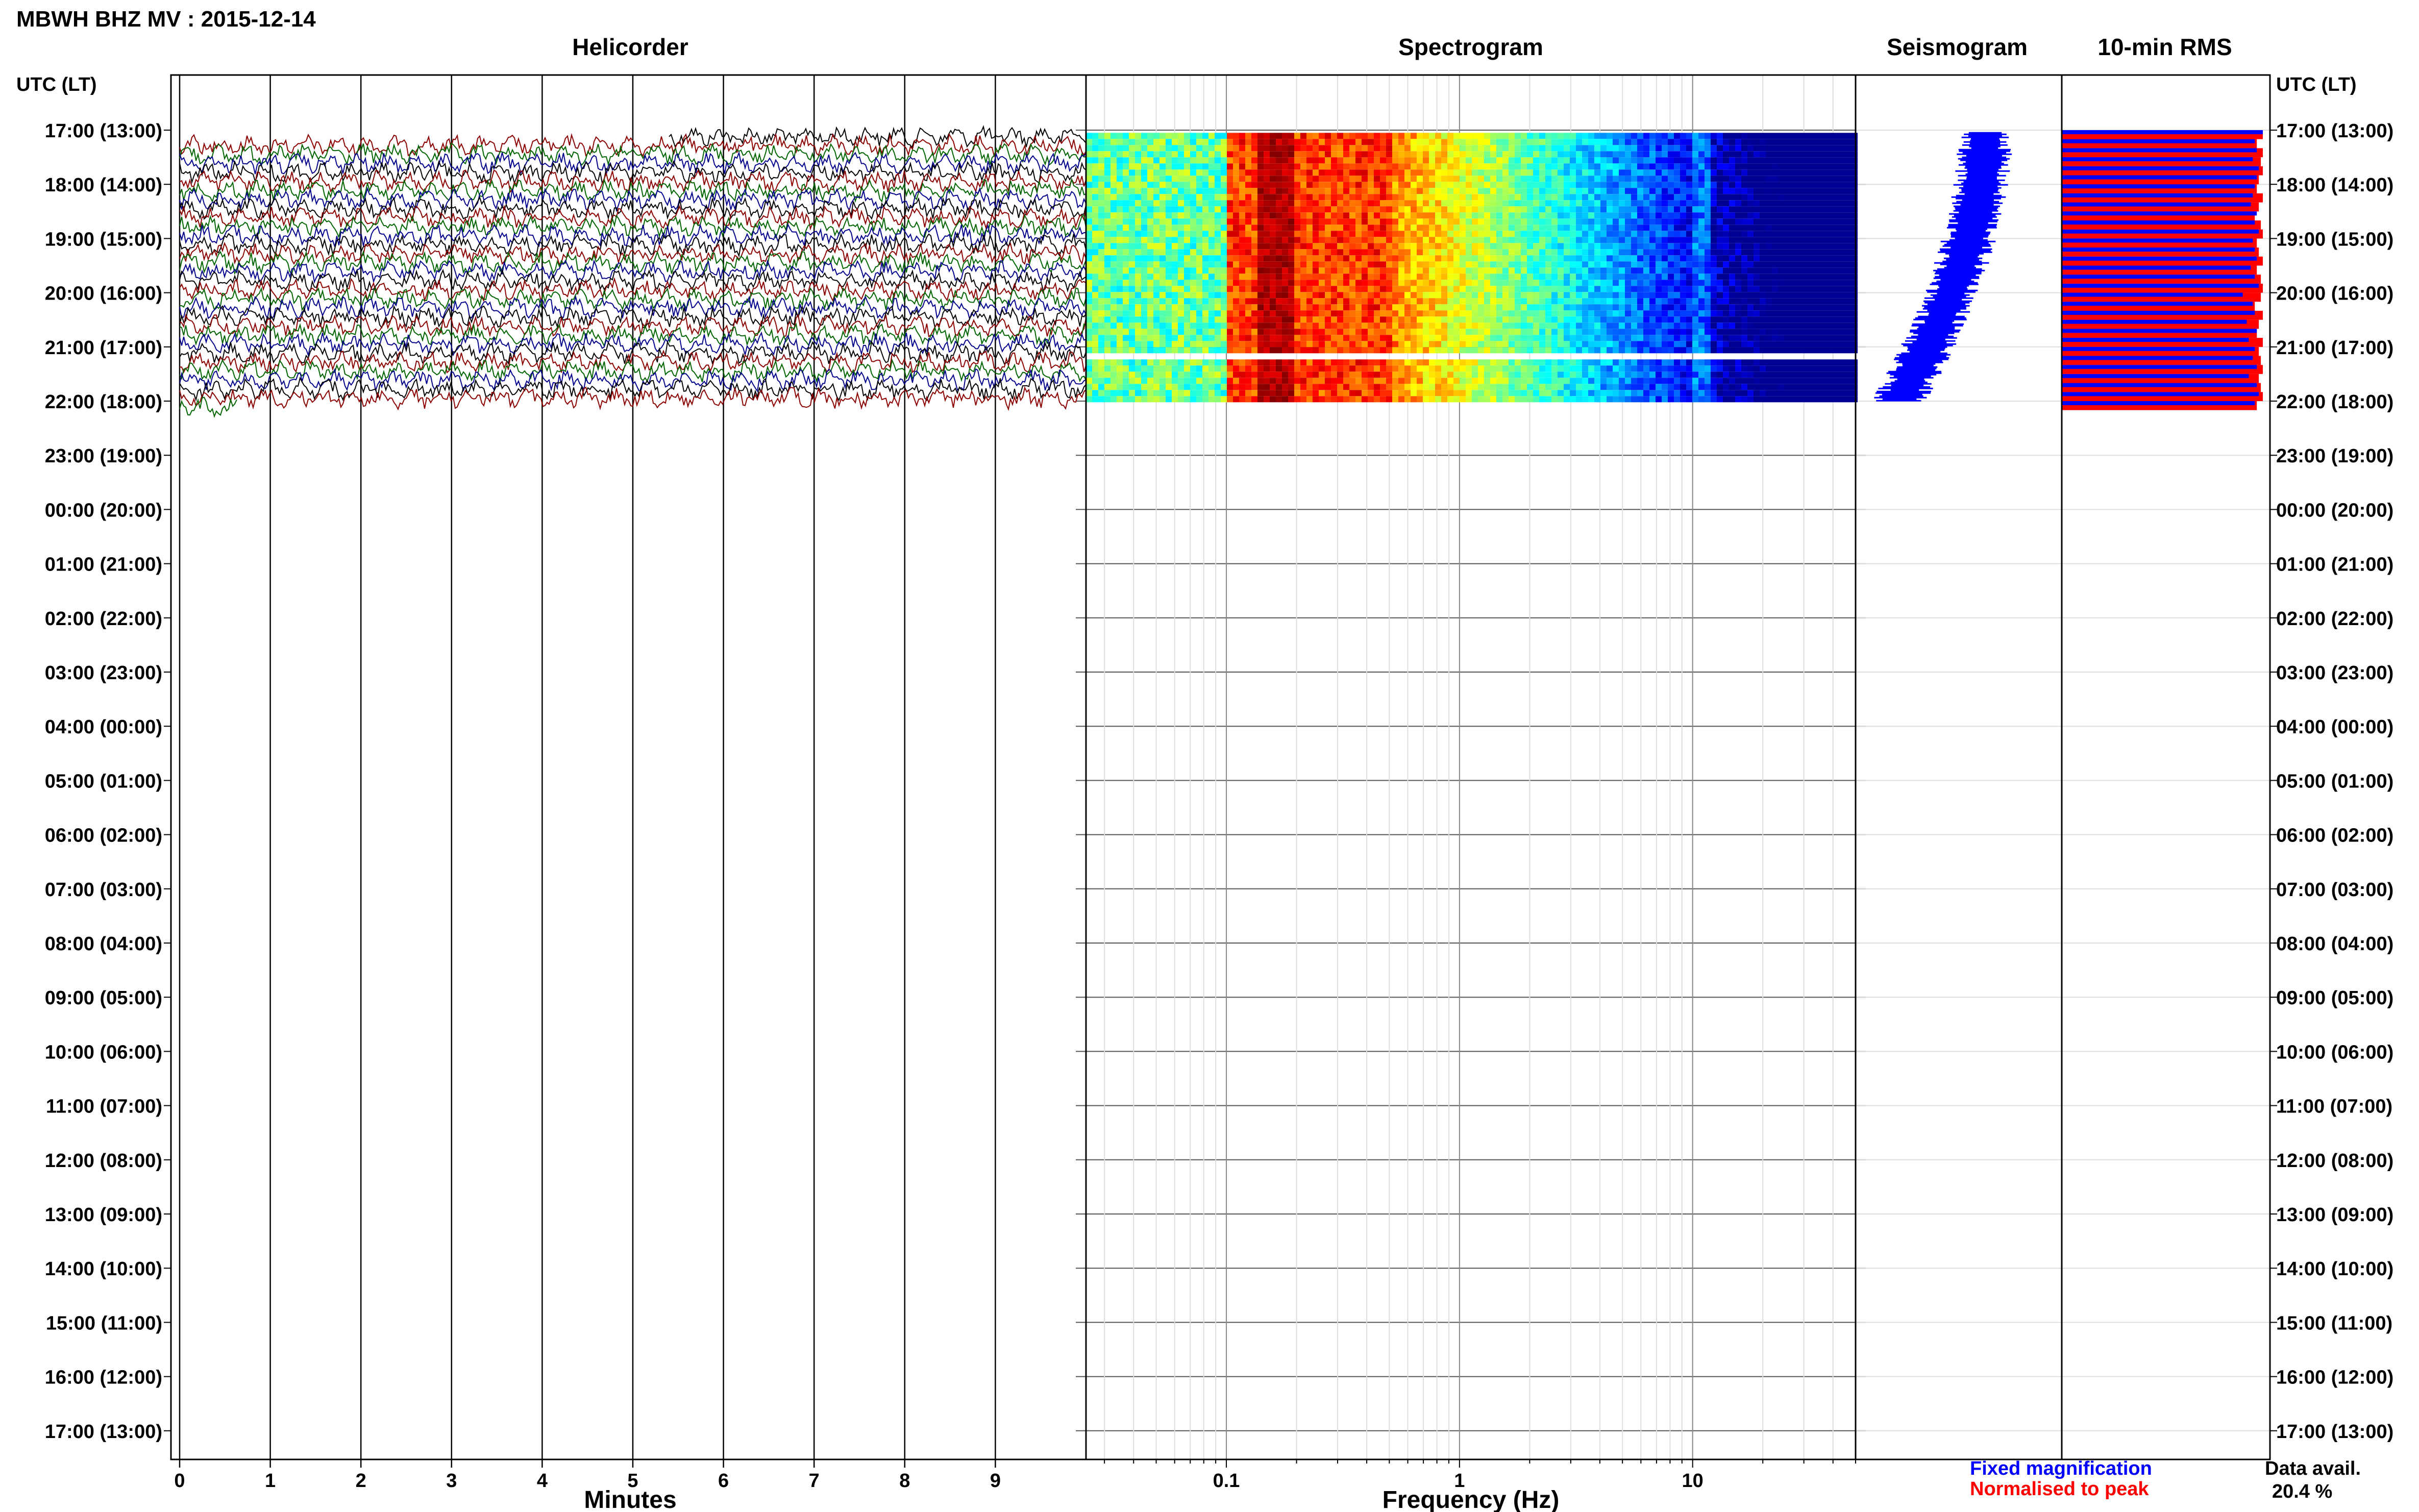  I want to click on spectrogram-title: Spectrogram, so click(1470, 47).